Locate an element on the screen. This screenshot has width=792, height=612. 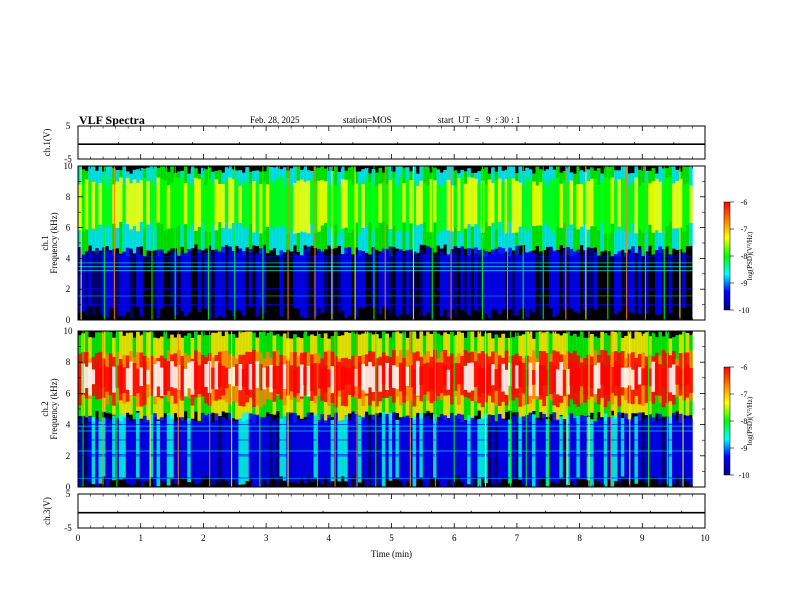
colorbar-tick-label: -9 is located at coordinates (744, 283).